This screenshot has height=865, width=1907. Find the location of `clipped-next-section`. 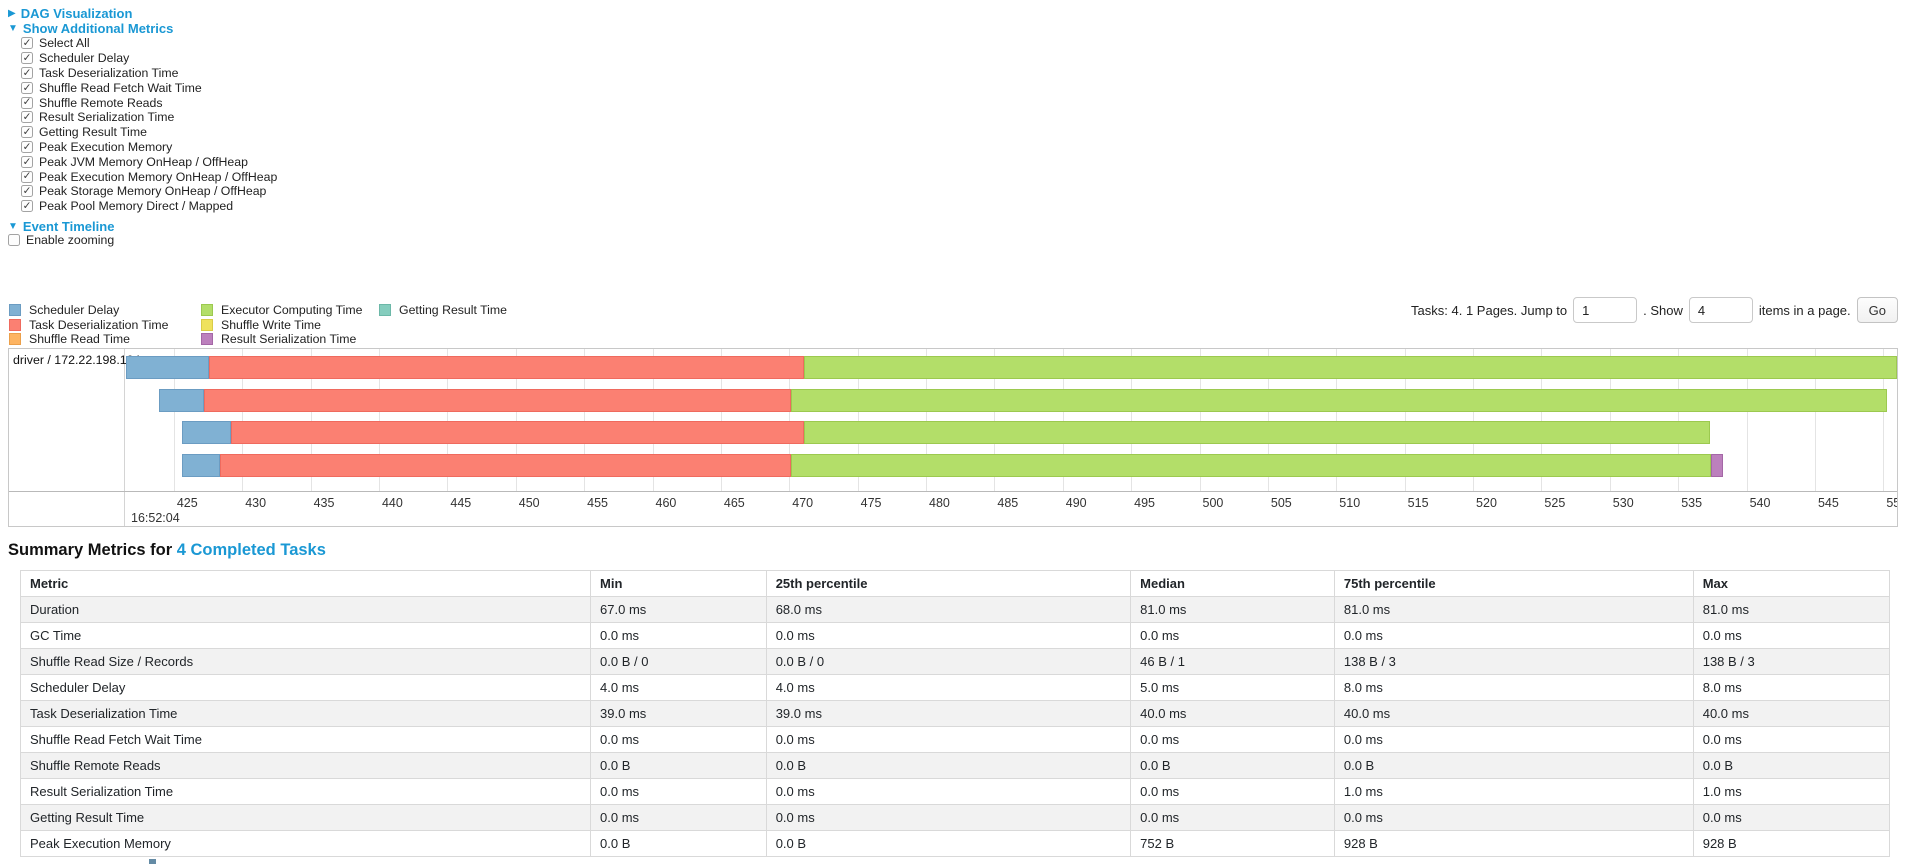

clipped-next-section is located at coordinates (152, 861).